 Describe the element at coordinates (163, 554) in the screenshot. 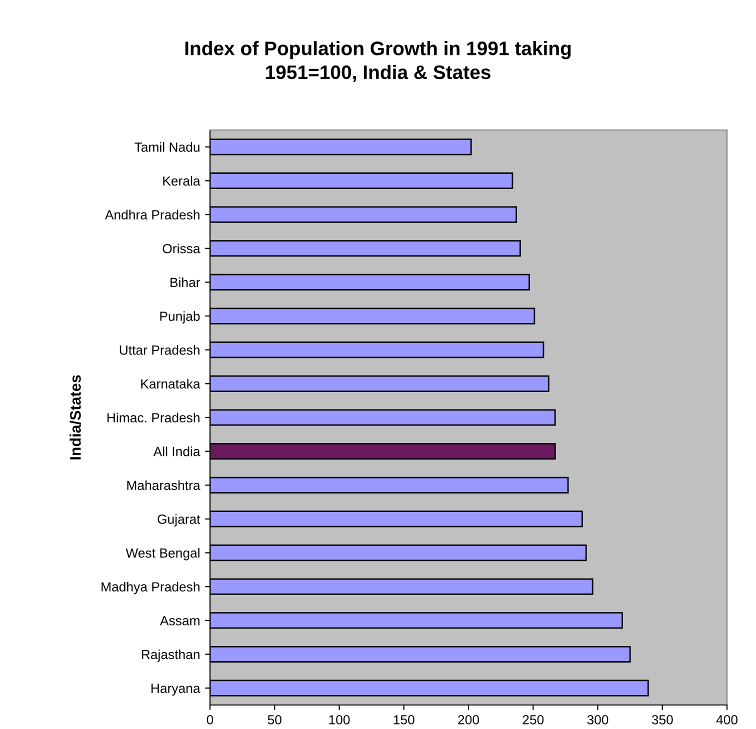

I see `y-tick-label: West Bengal` at that location.